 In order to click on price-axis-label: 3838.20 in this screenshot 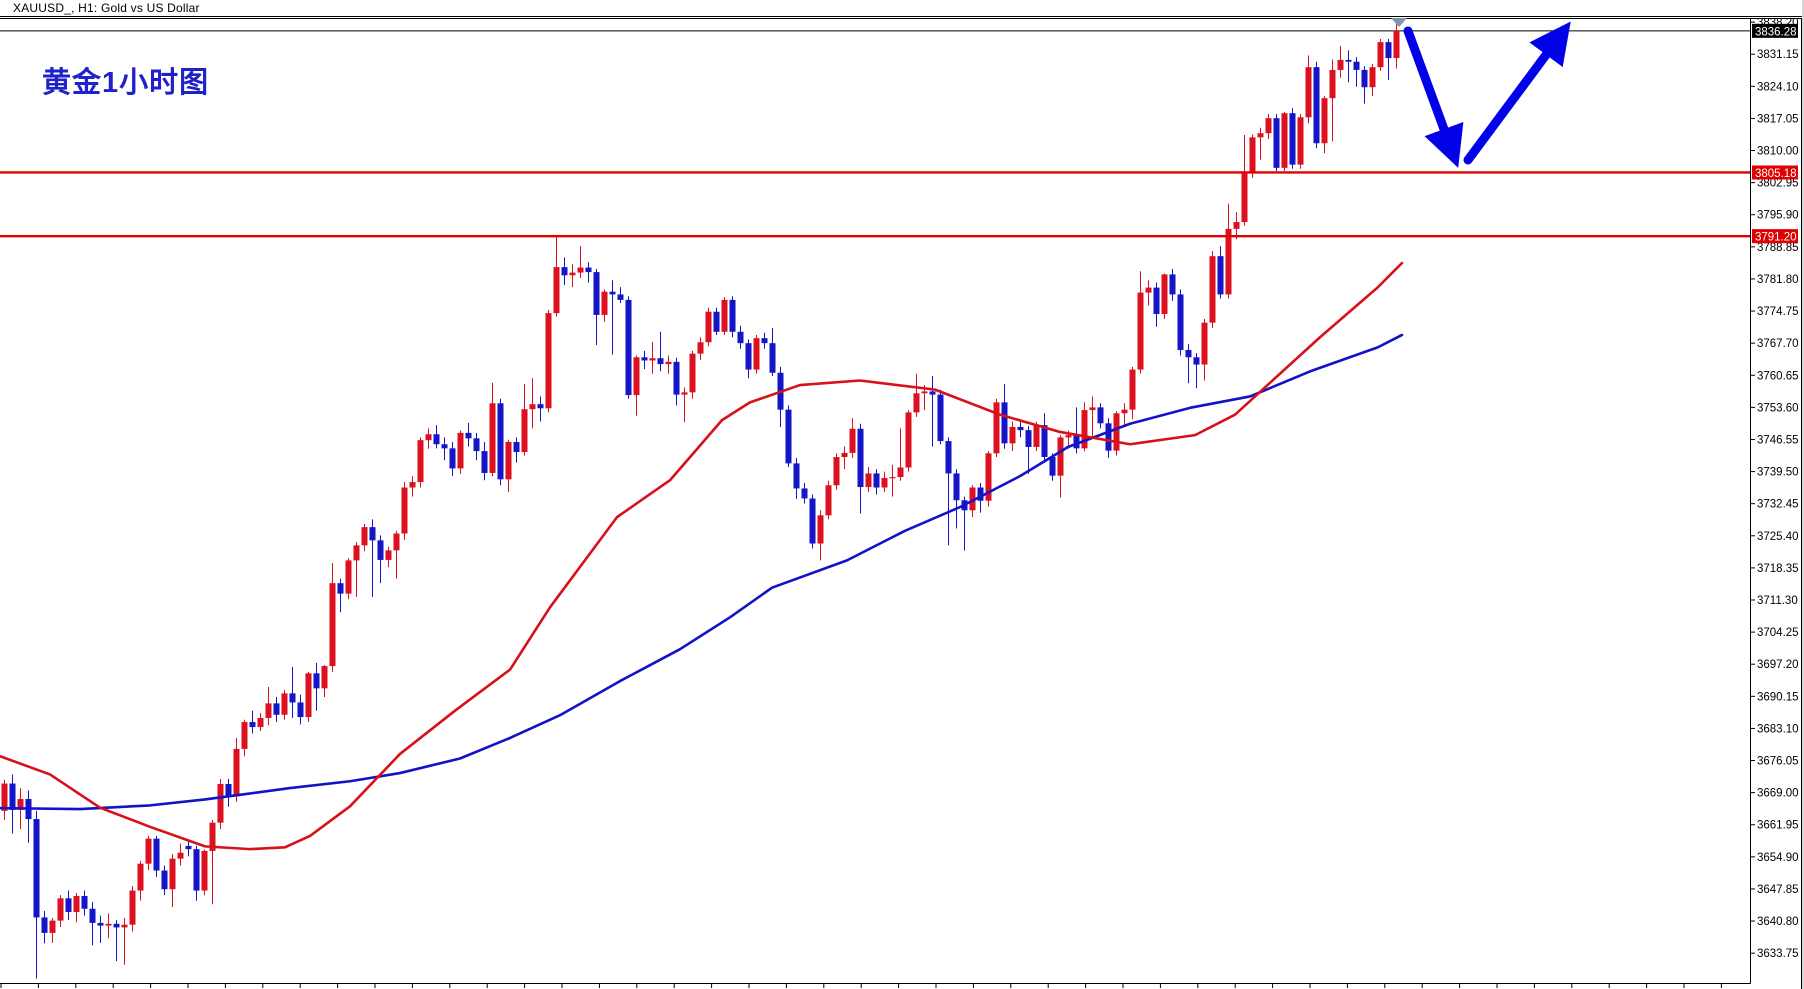, I will do `click(1778, 23)`.